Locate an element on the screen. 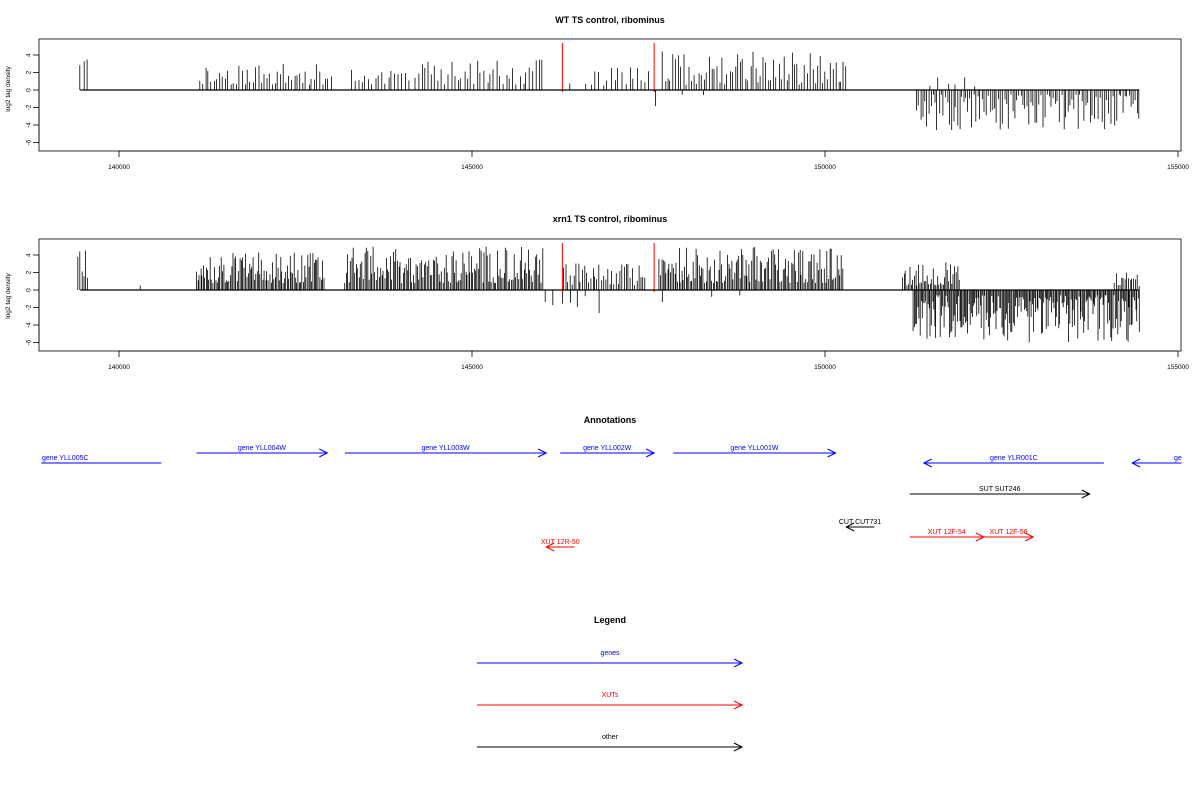  feature-label: gene YLL002W is located at coordinates (607, 448).